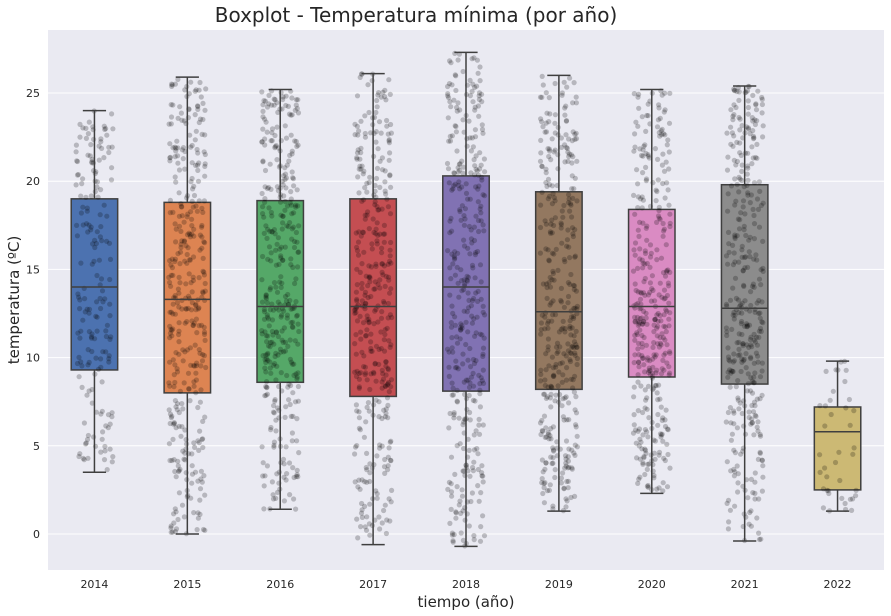  Describe the element at coordinates (280, 584) in the screenshot. I see `x-tick-label: 2016` at that location.